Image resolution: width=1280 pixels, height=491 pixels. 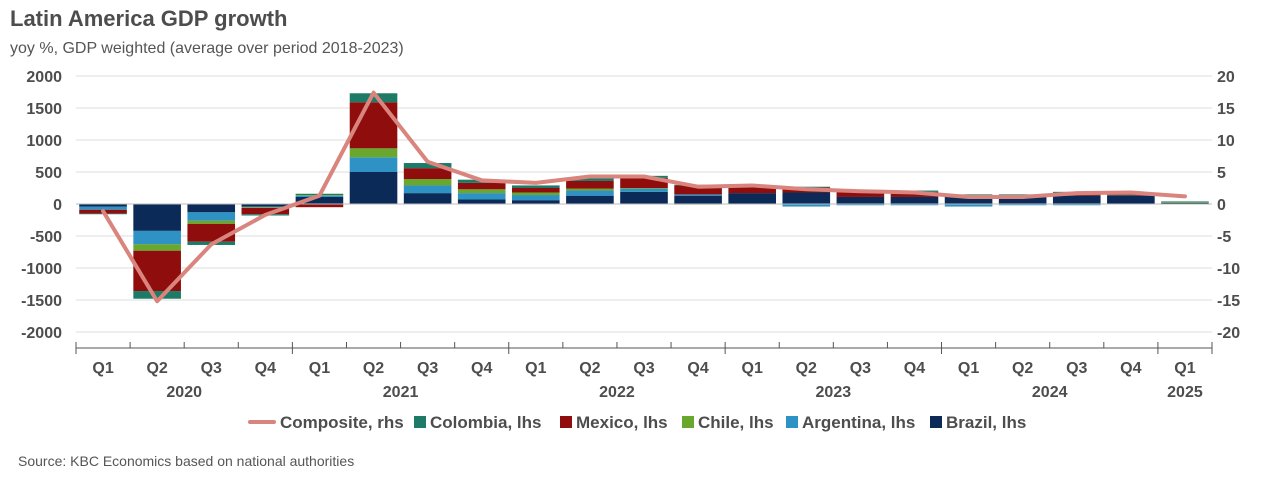 I want to click on left-axis-tick-label: 1500, so click(x=44, y=109).